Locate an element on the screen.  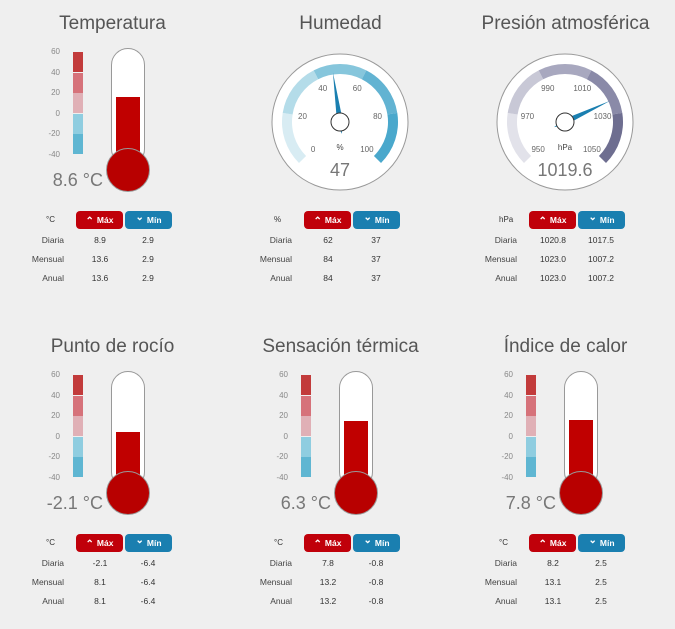
max-value: 62 is located at coordinates (328, 240).